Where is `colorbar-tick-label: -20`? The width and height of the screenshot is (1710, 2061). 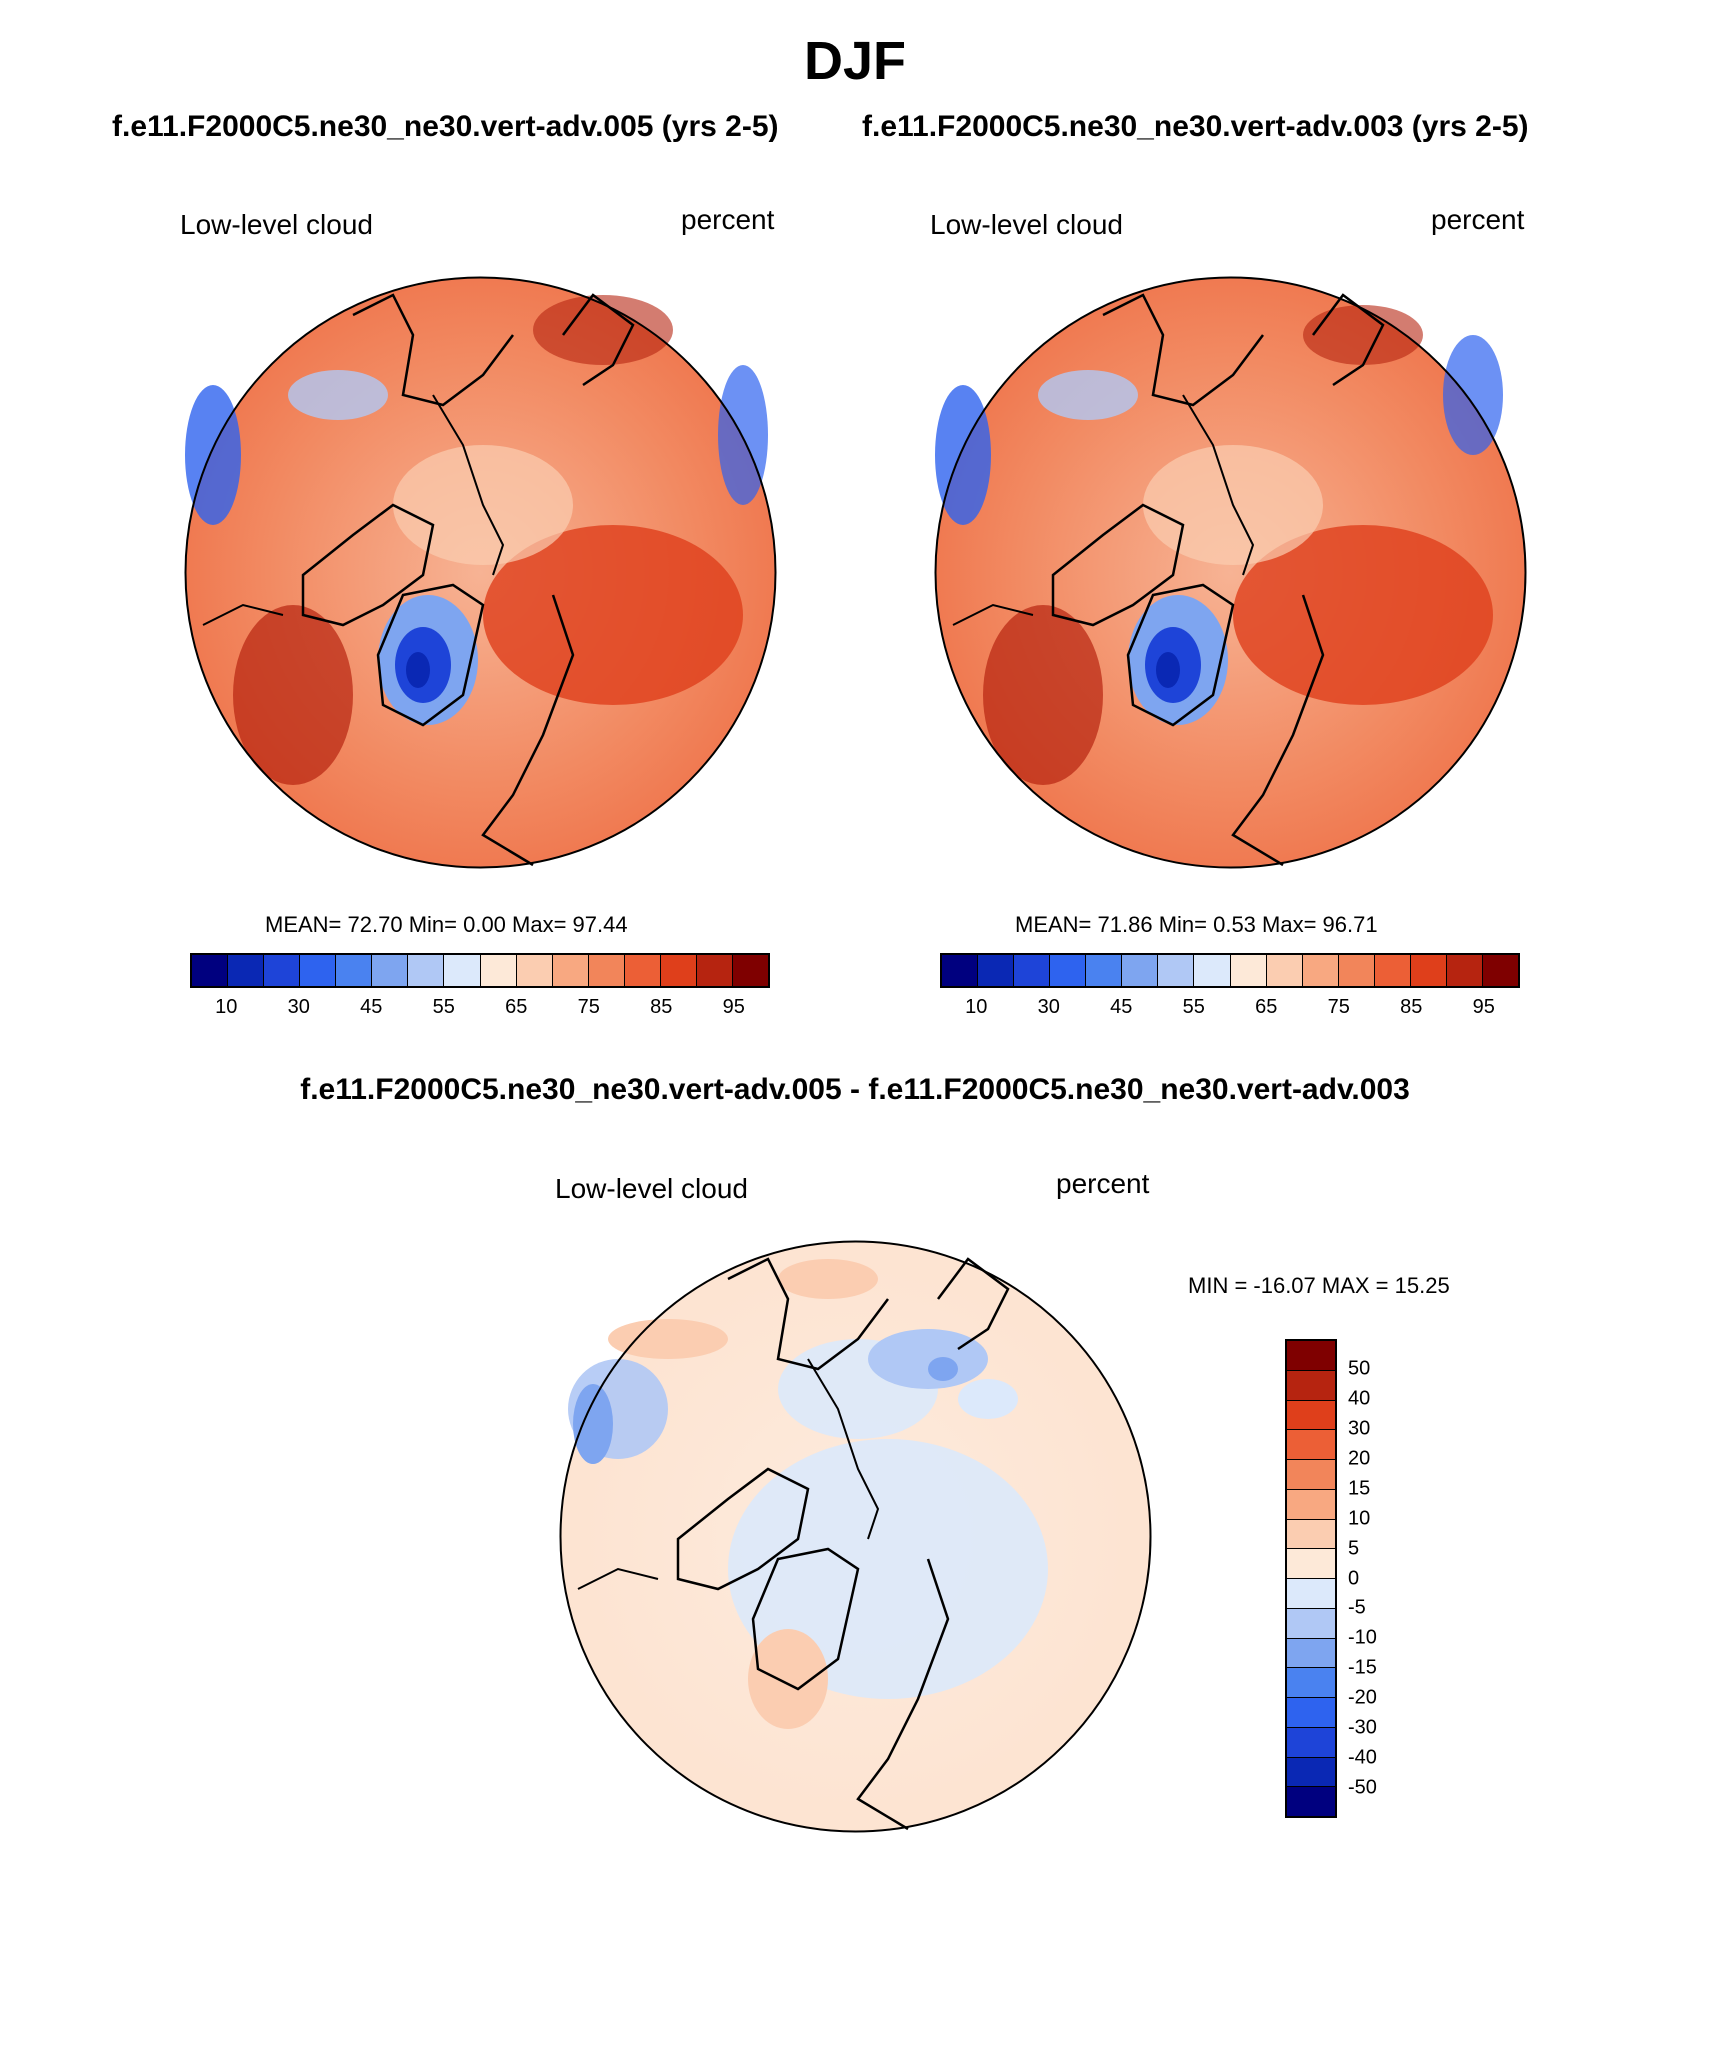 colorbar-tick-label: -20 is located at coordinates (1362, 1697).